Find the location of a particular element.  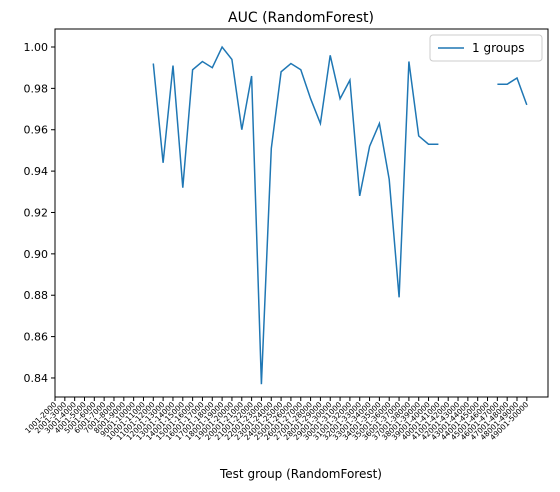

y-tick-label: 0.96 is located at coordinates (36, 130).